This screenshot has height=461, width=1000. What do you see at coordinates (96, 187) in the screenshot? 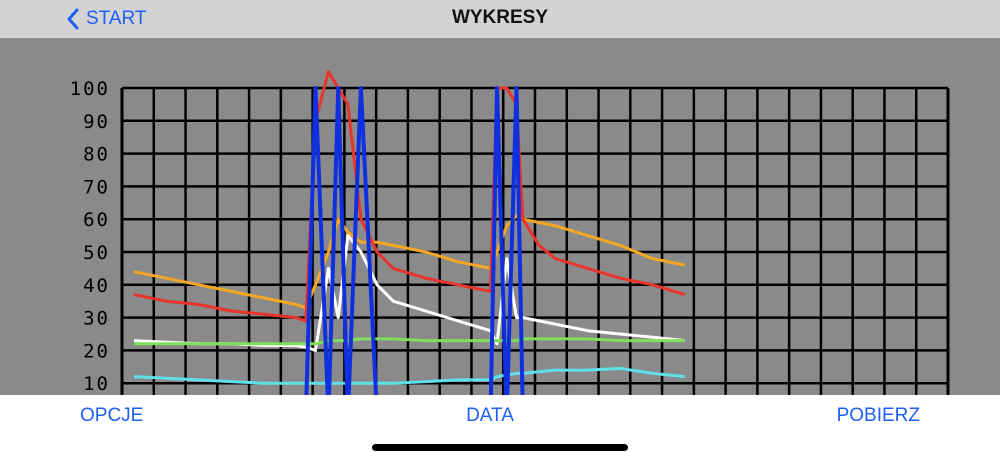
I see `y-tick-label: 70` at bounding box center [96, 187].